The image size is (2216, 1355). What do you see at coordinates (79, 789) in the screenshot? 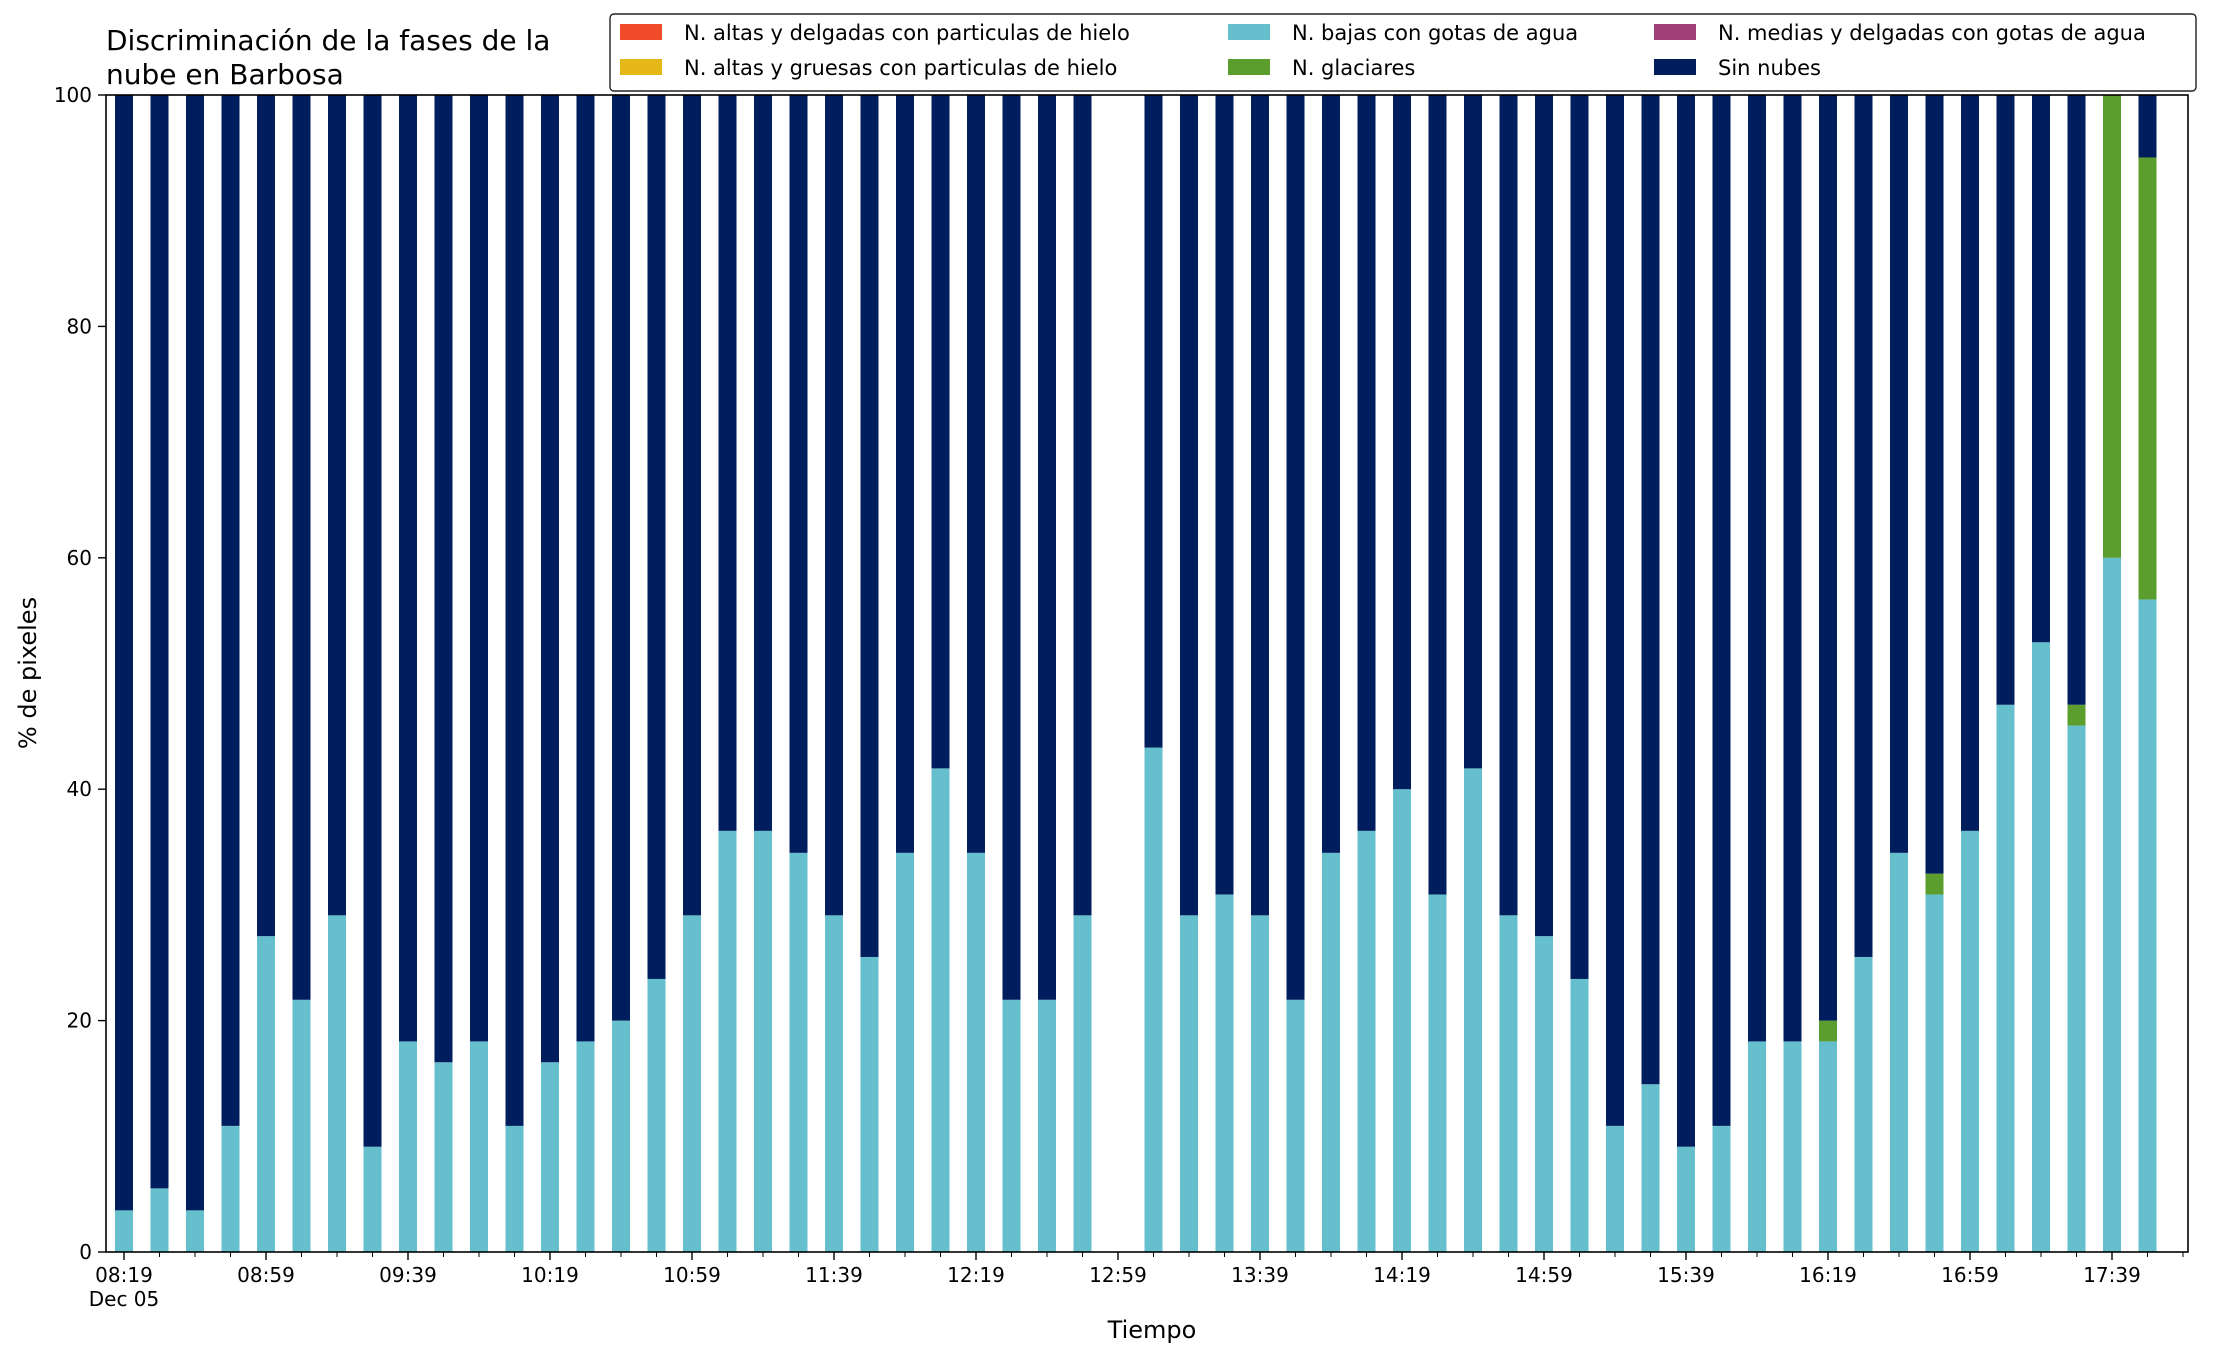
I see `y-tick-label: 40` at bounding box center [79, 789].